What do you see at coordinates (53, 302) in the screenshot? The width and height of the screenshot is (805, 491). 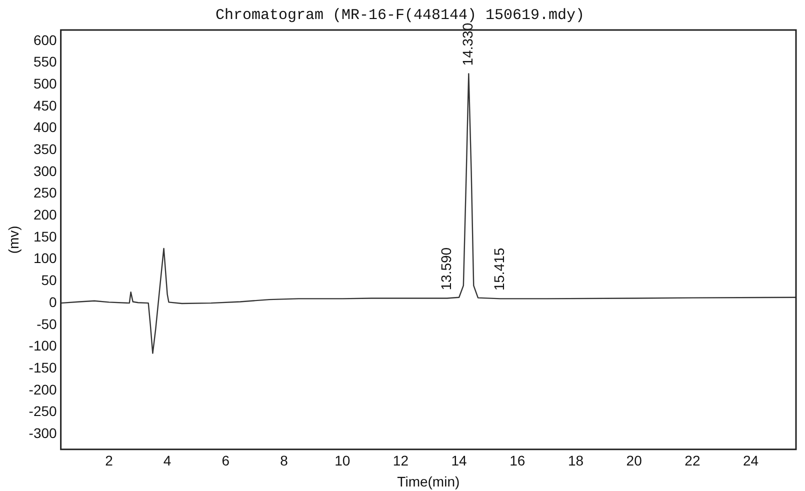 I see `y-tick-label: 0` at bounding box center [53, 302].